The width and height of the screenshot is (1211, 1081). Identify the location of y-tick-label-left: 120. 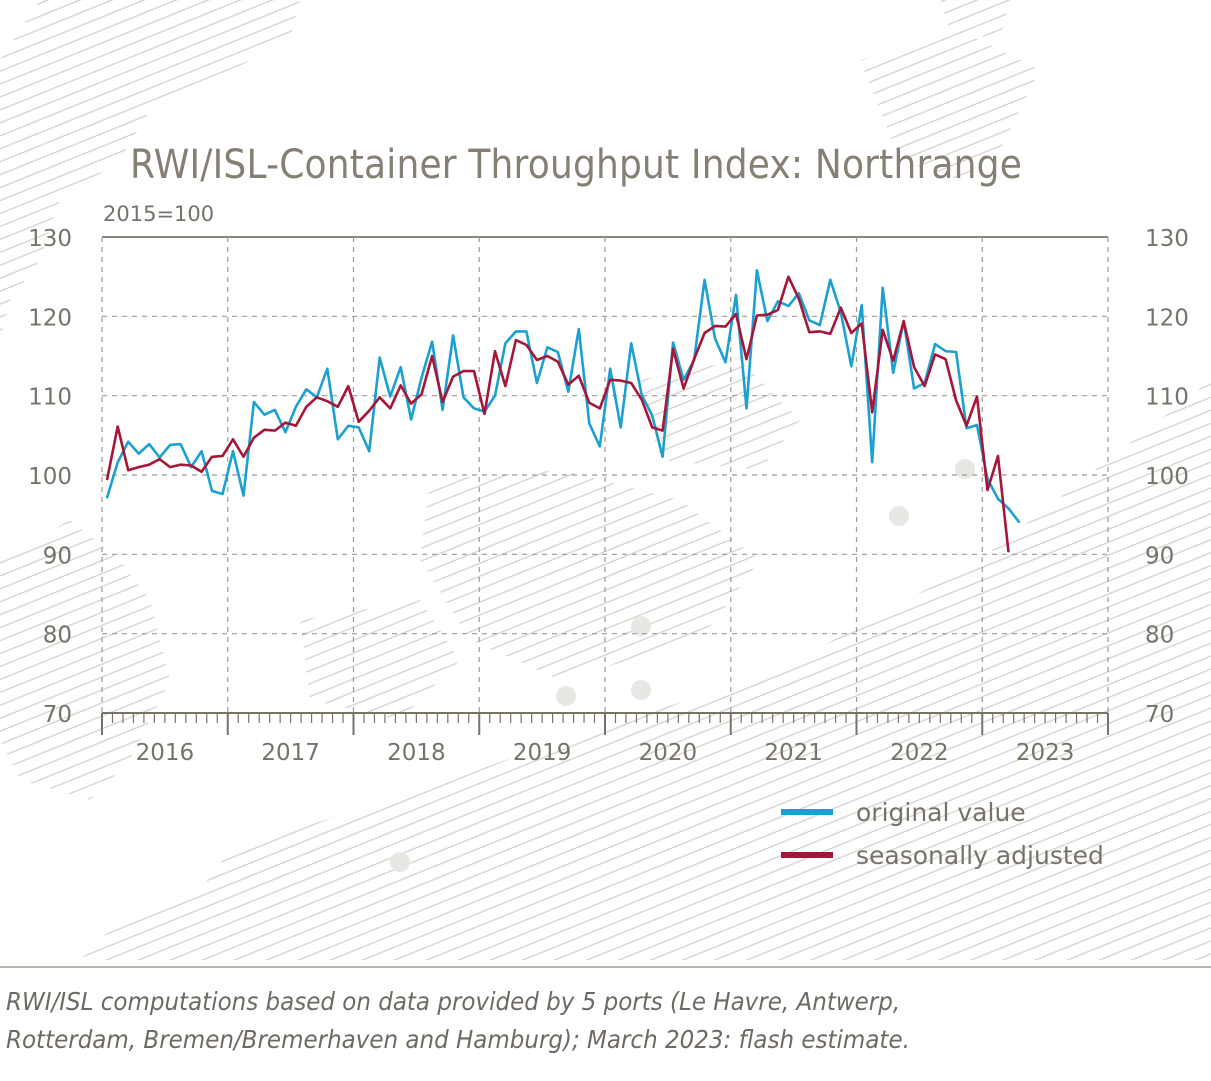
(50, 318).